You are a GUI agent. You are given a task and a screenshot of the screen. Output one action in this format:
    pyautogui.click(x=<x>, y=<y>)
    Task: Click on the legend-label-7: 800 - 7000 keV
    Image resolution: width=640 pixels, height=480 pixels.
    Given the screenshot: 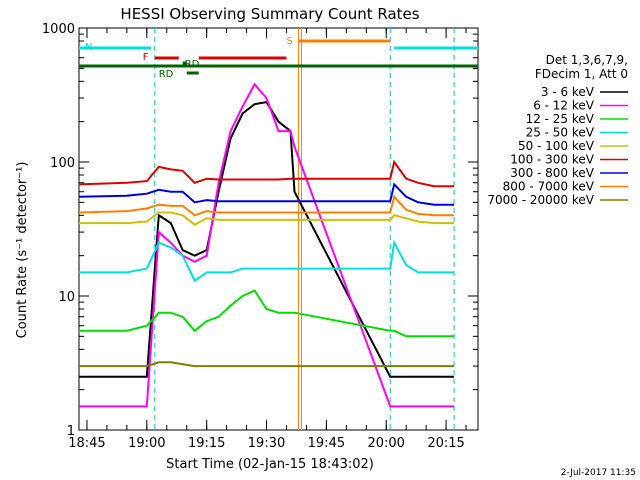 What is the action you would take?
    pyautogui.click(x=549, y=187)
    